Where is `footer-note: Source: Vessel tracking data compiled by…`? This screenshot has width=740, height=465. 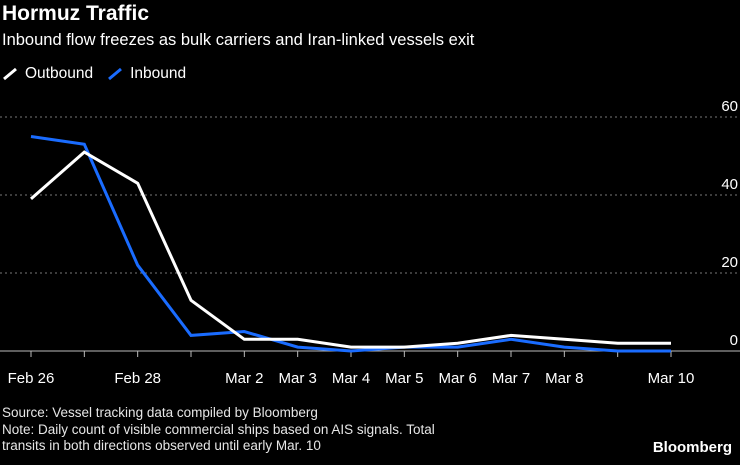 footer-note: Source: Vessel tracking data compiled by… is located at coordinates (302, 430).